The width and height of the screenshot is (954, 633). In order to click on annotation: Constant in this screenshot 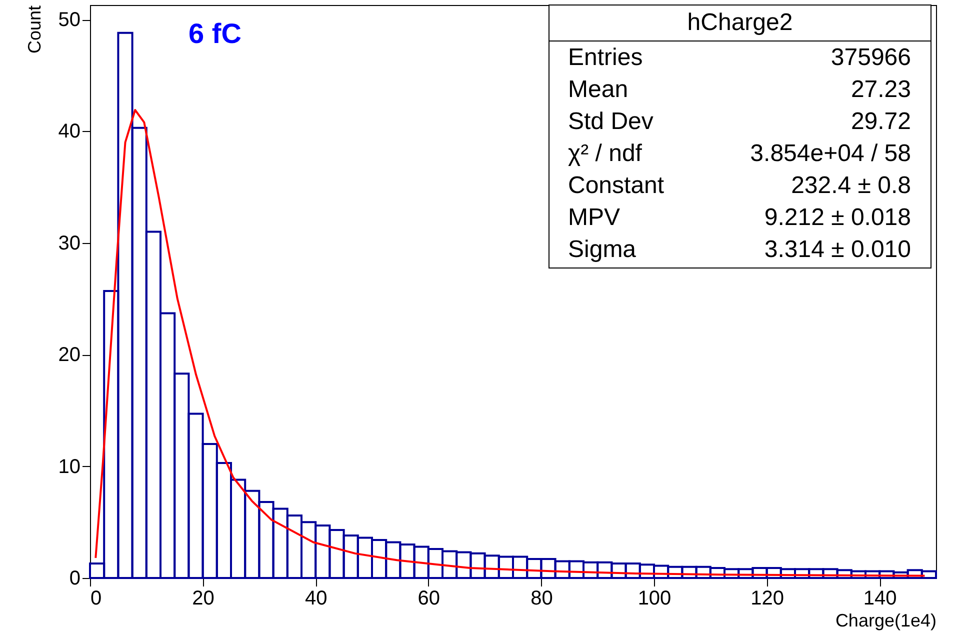, I will do `click(616, 185)`.